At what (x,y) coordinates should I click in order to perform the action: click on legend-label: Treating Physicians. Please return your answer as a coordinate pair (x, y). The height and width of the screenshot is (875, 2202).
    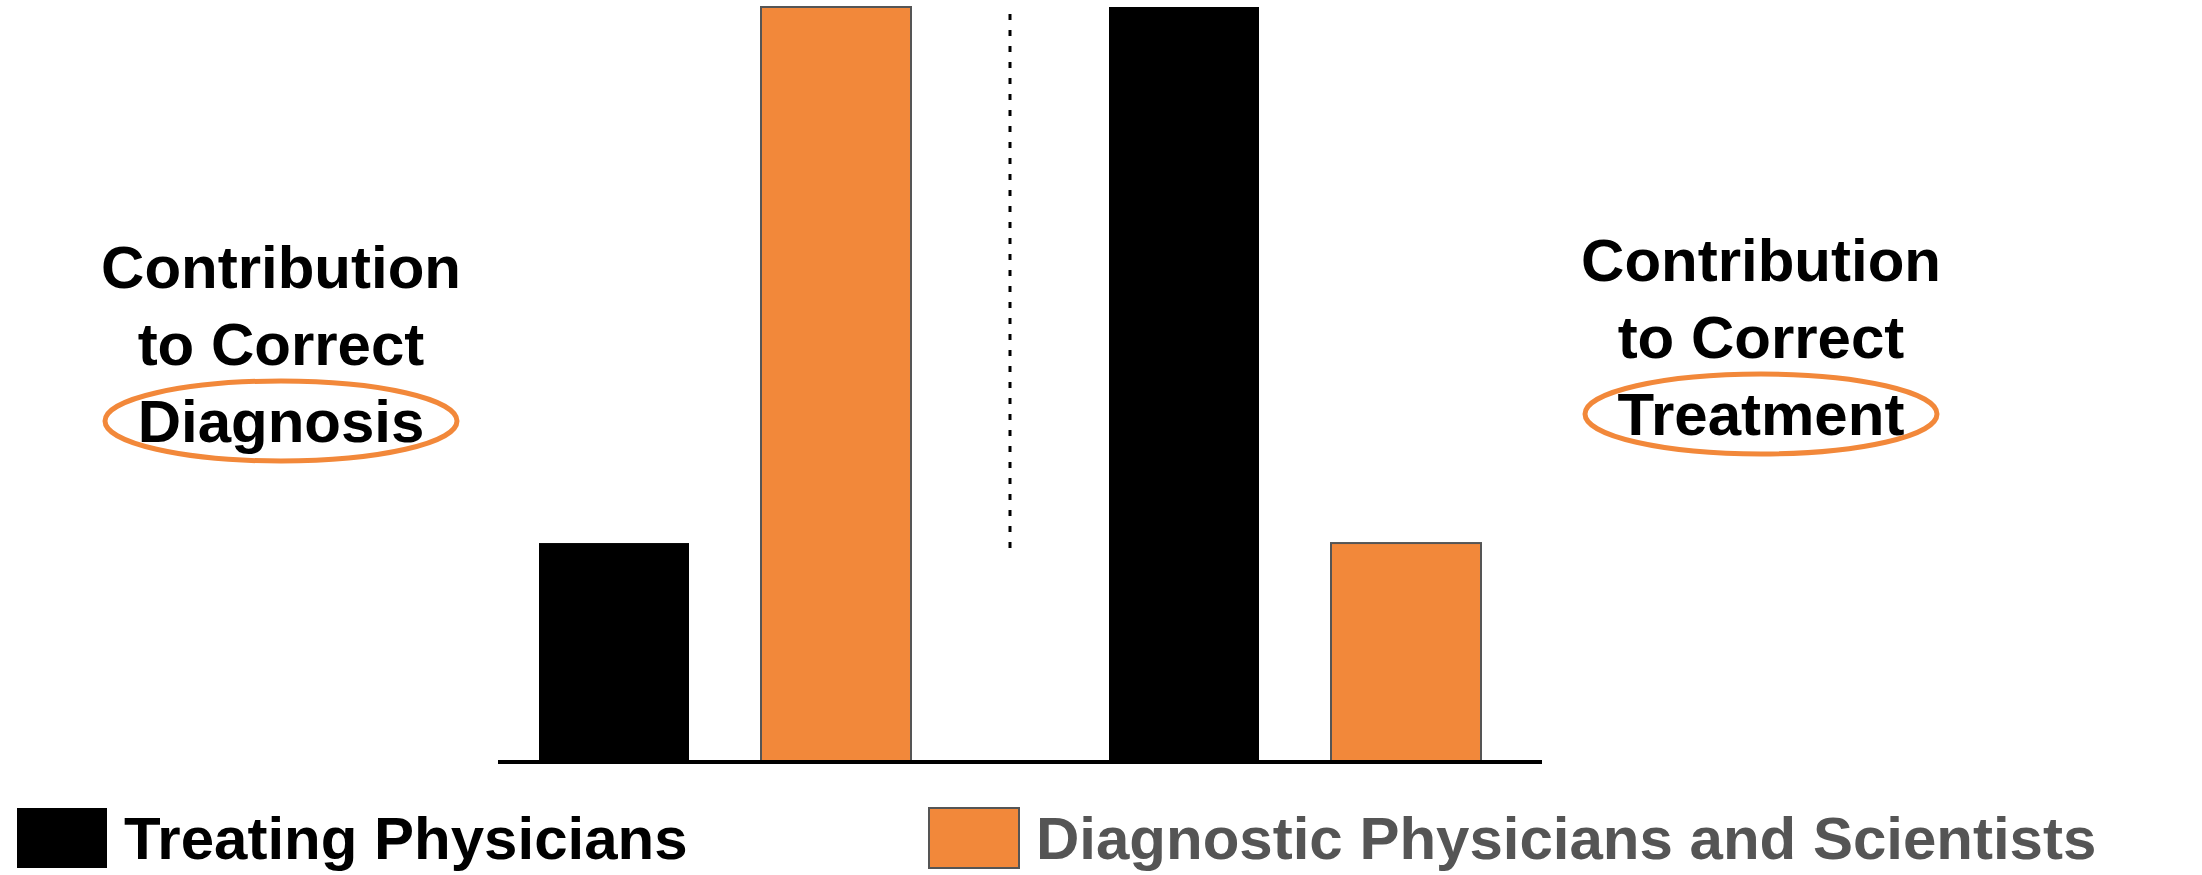
    Looking at the image, I should click on (406, 838).